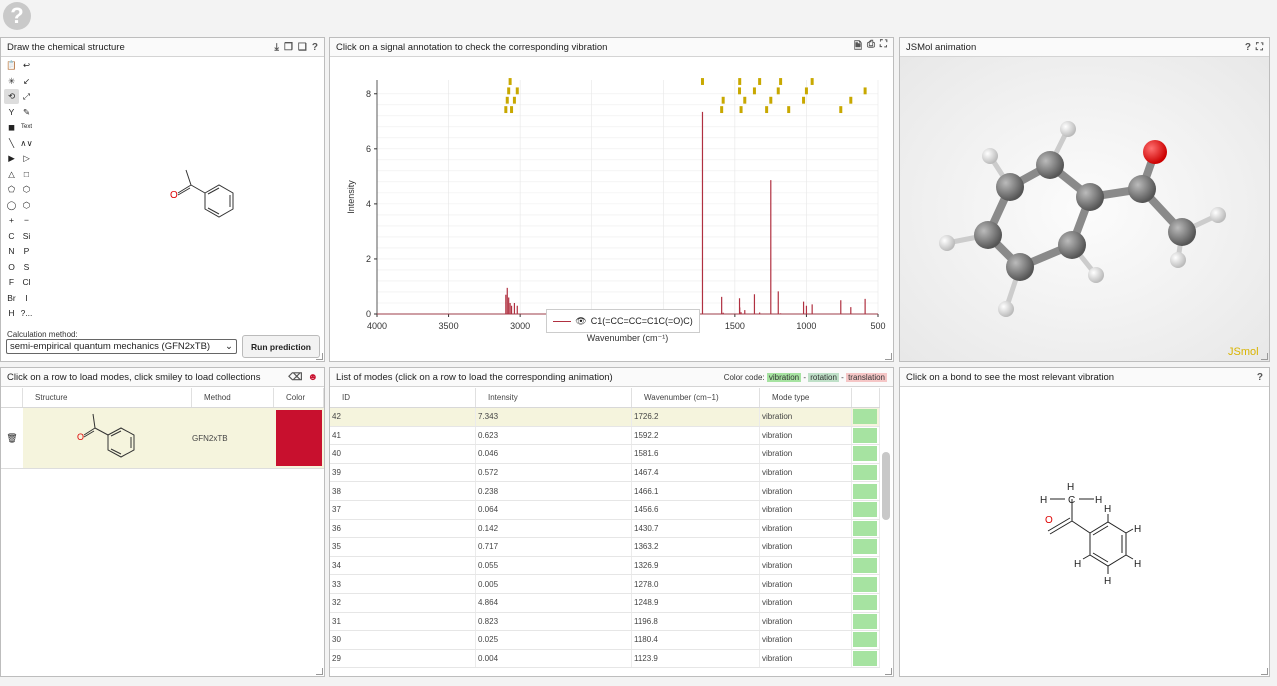 This screenshot has height=686, width=1277. Describe the element at coordinates (11, 266) in the screenshot. I see `toolbar-button: O` at that location.